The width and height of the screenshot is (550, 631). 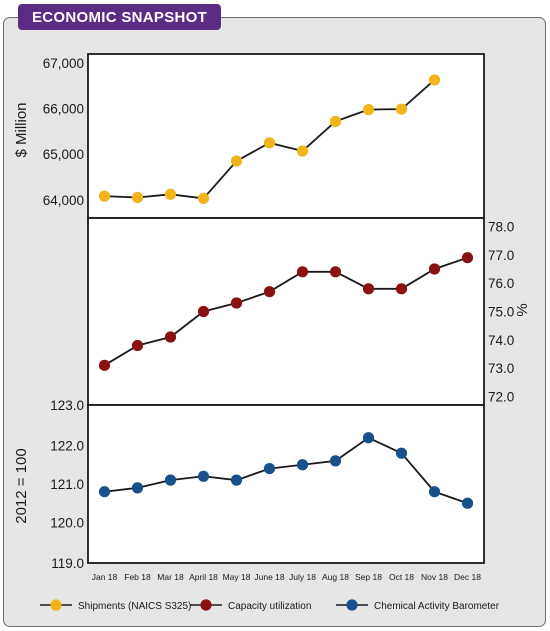 What do you see at coordinates (67, 405) in the screenshot?
I see `barometer-tick-label: 123.0` at bounding box center [67, 405].